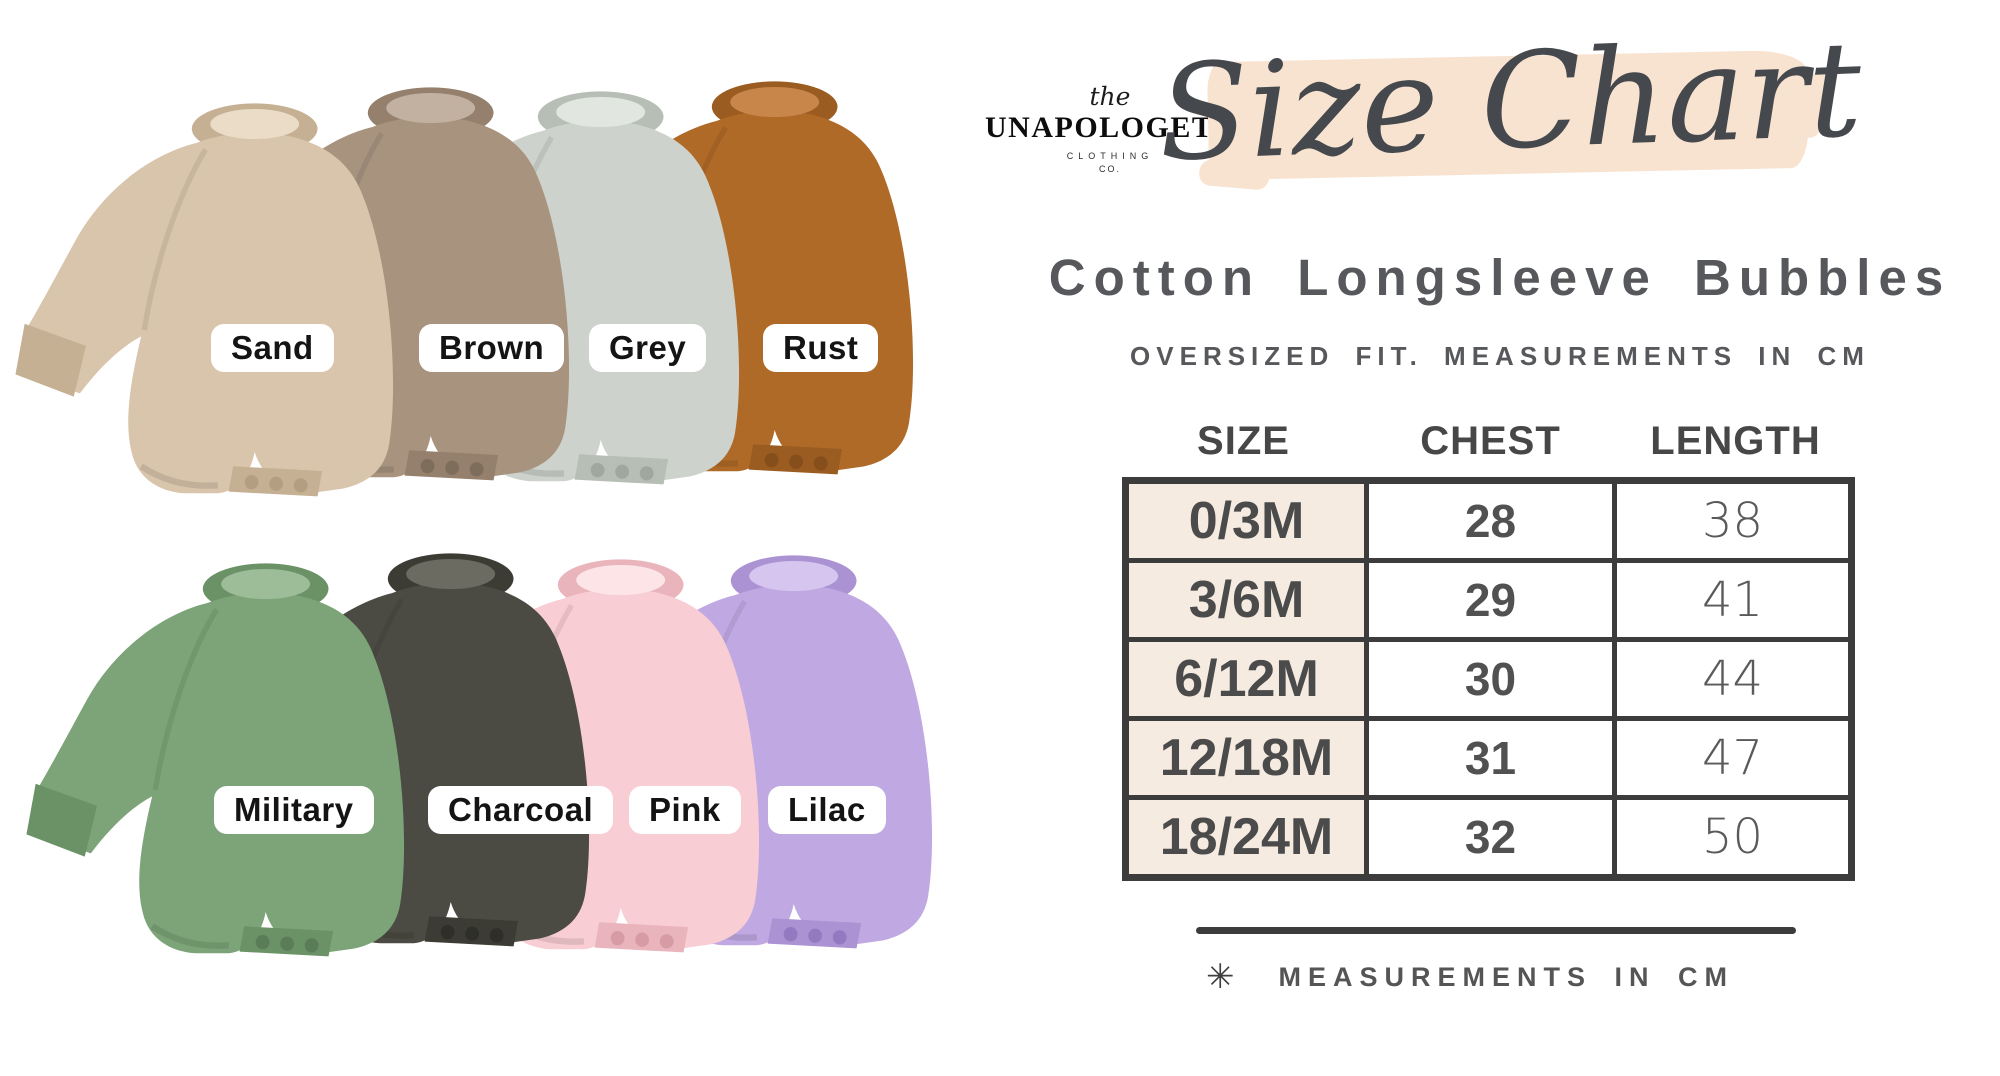  I want to click on asterisk-icon: ✳, so click(1220, 977).